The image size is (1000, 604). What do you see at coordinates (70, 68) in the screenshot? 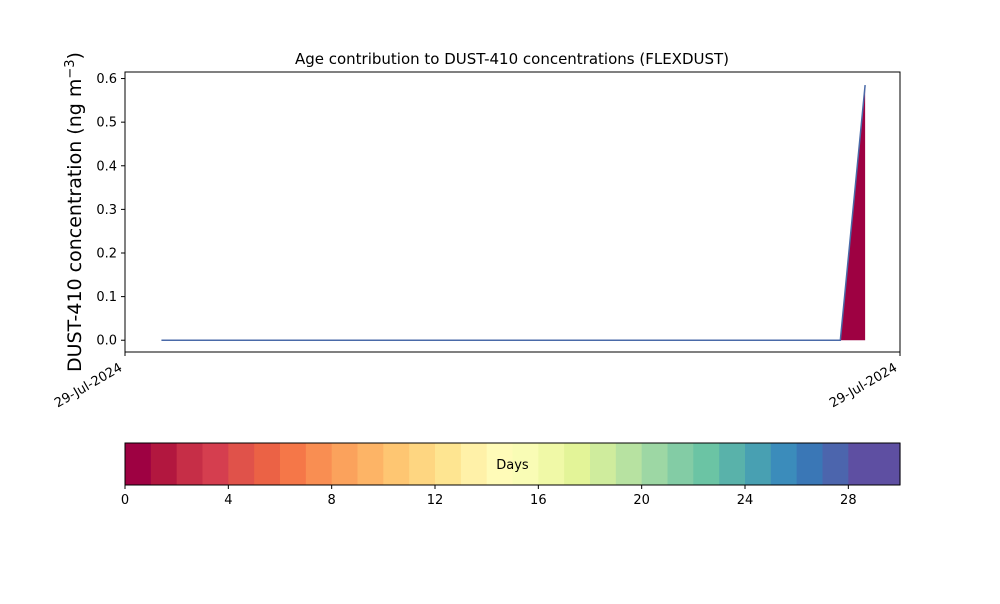
I see `y-axis-label-sup: −3` at bounding box center [70, 68].